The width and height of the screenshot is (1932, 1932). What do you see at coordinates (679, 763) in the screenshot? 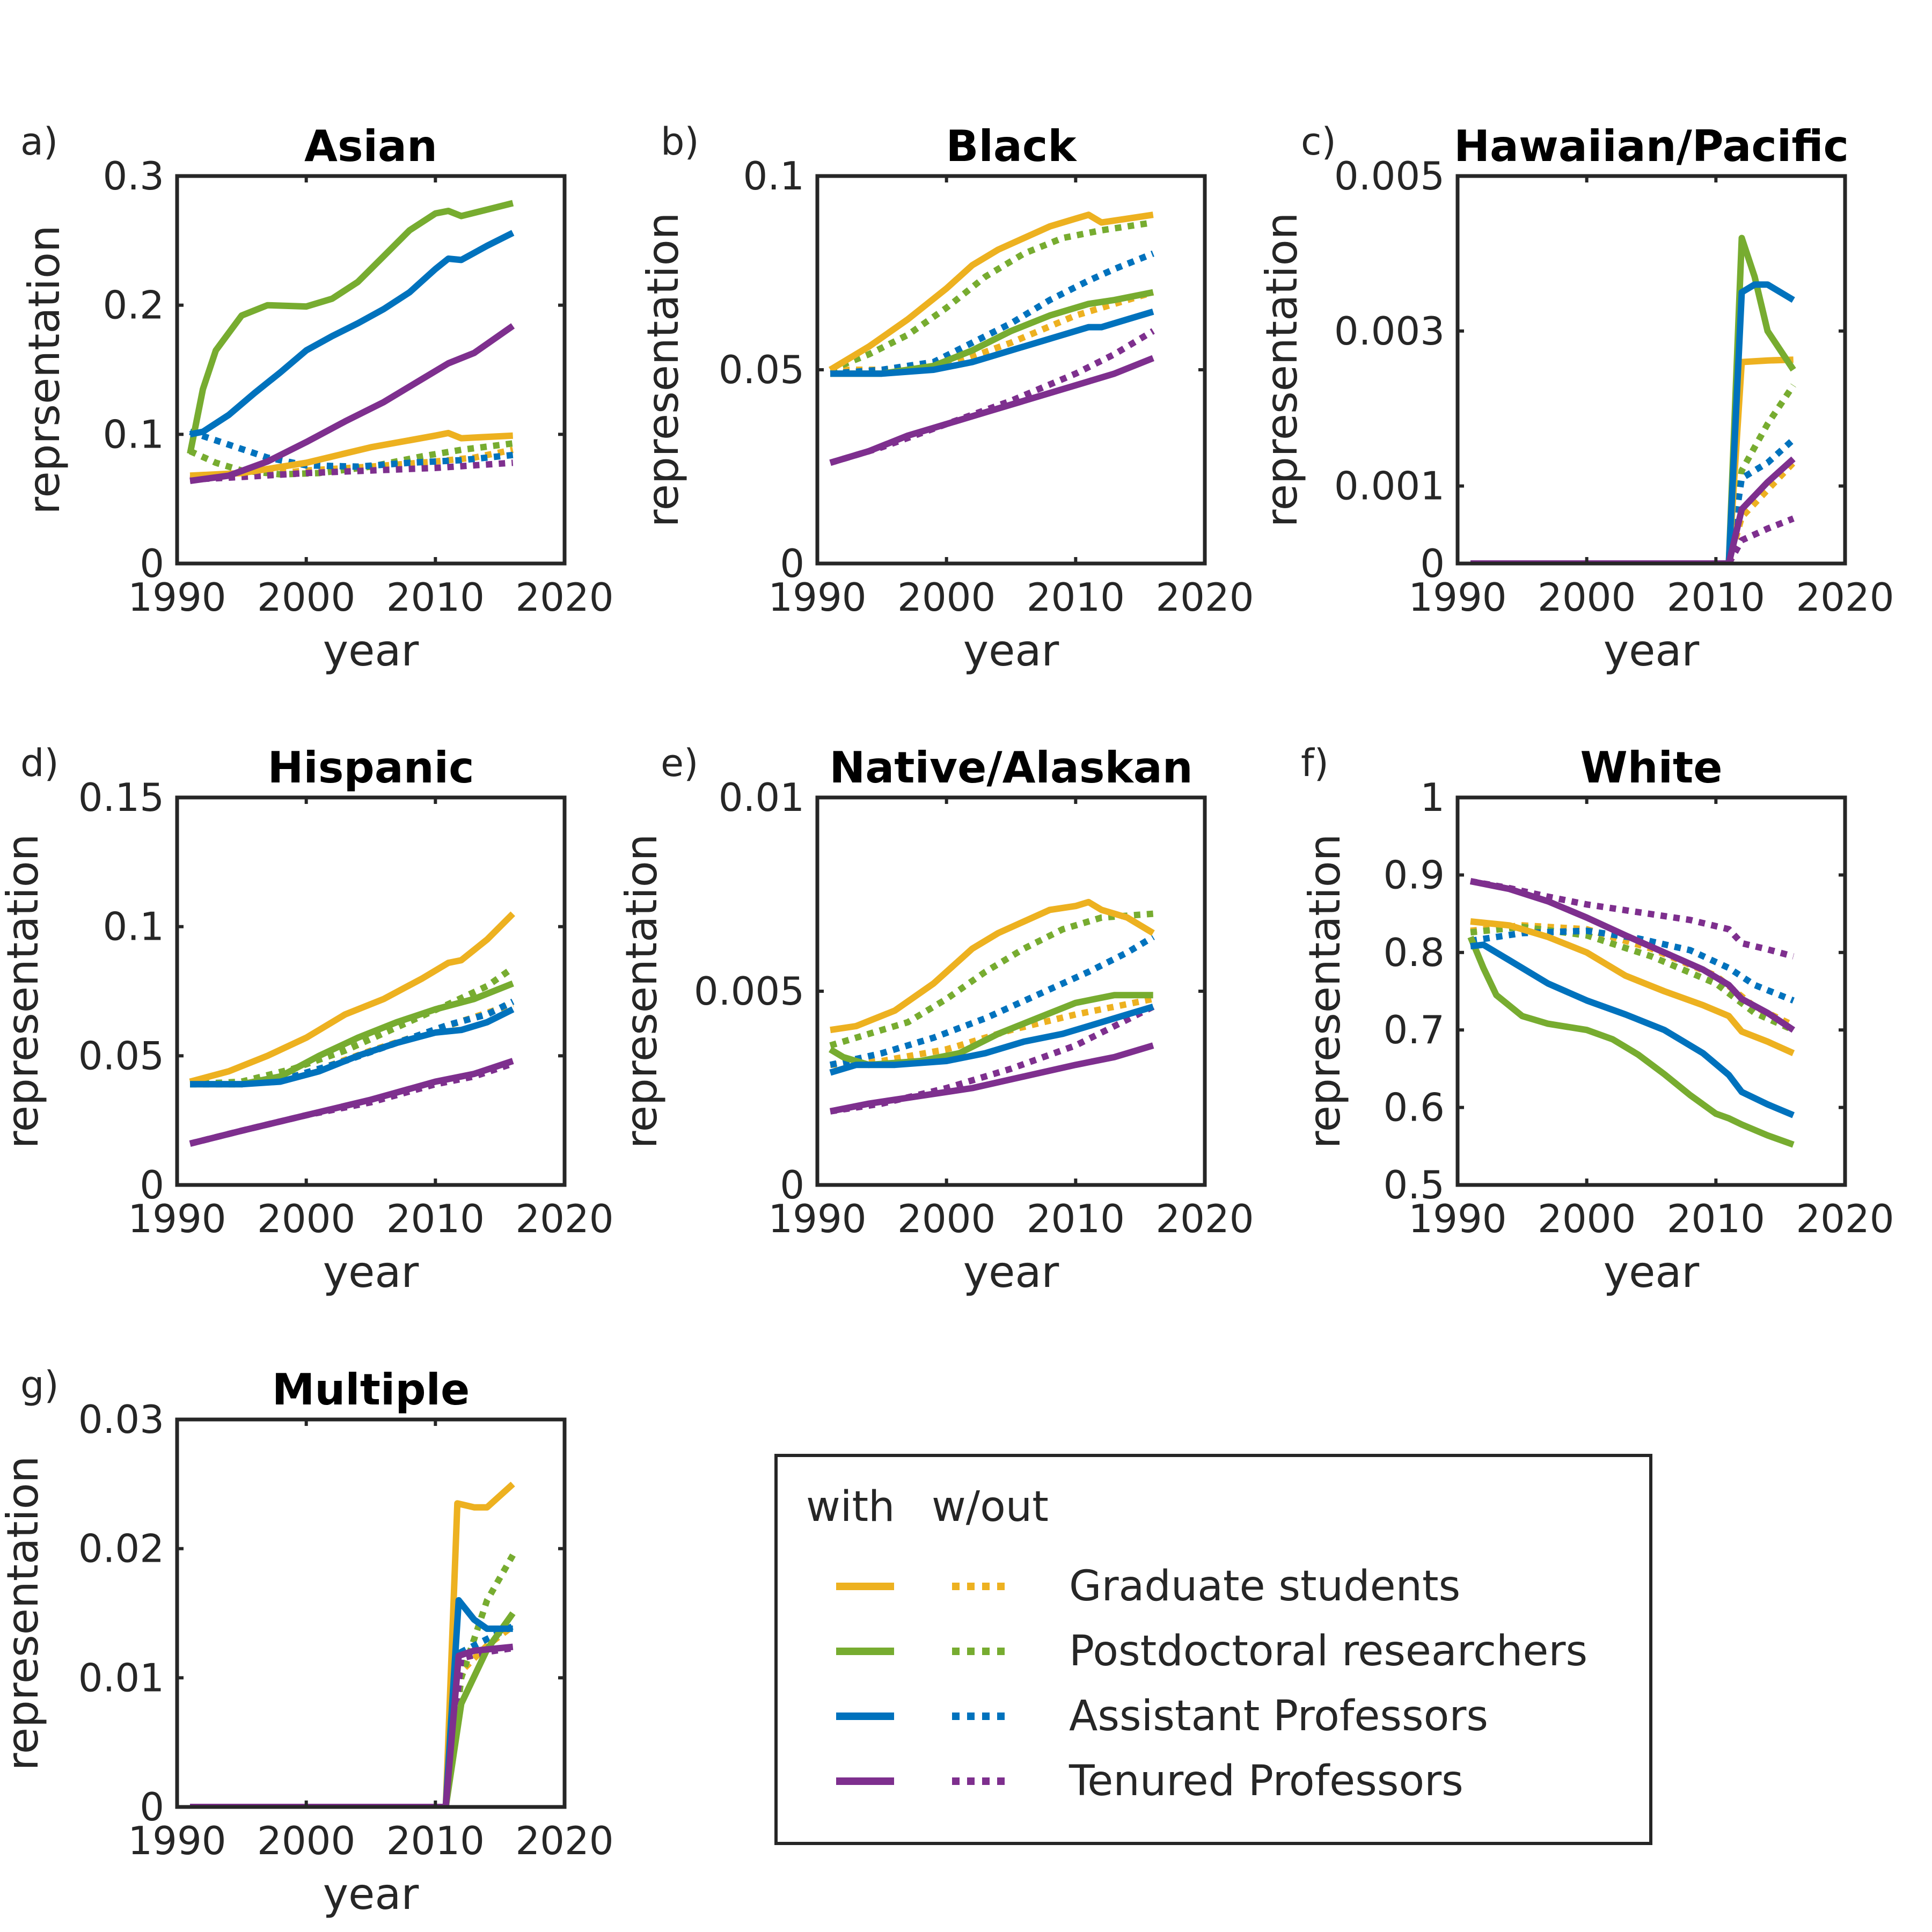
I see `panel-label: e)` at bounding box center [679, 763].